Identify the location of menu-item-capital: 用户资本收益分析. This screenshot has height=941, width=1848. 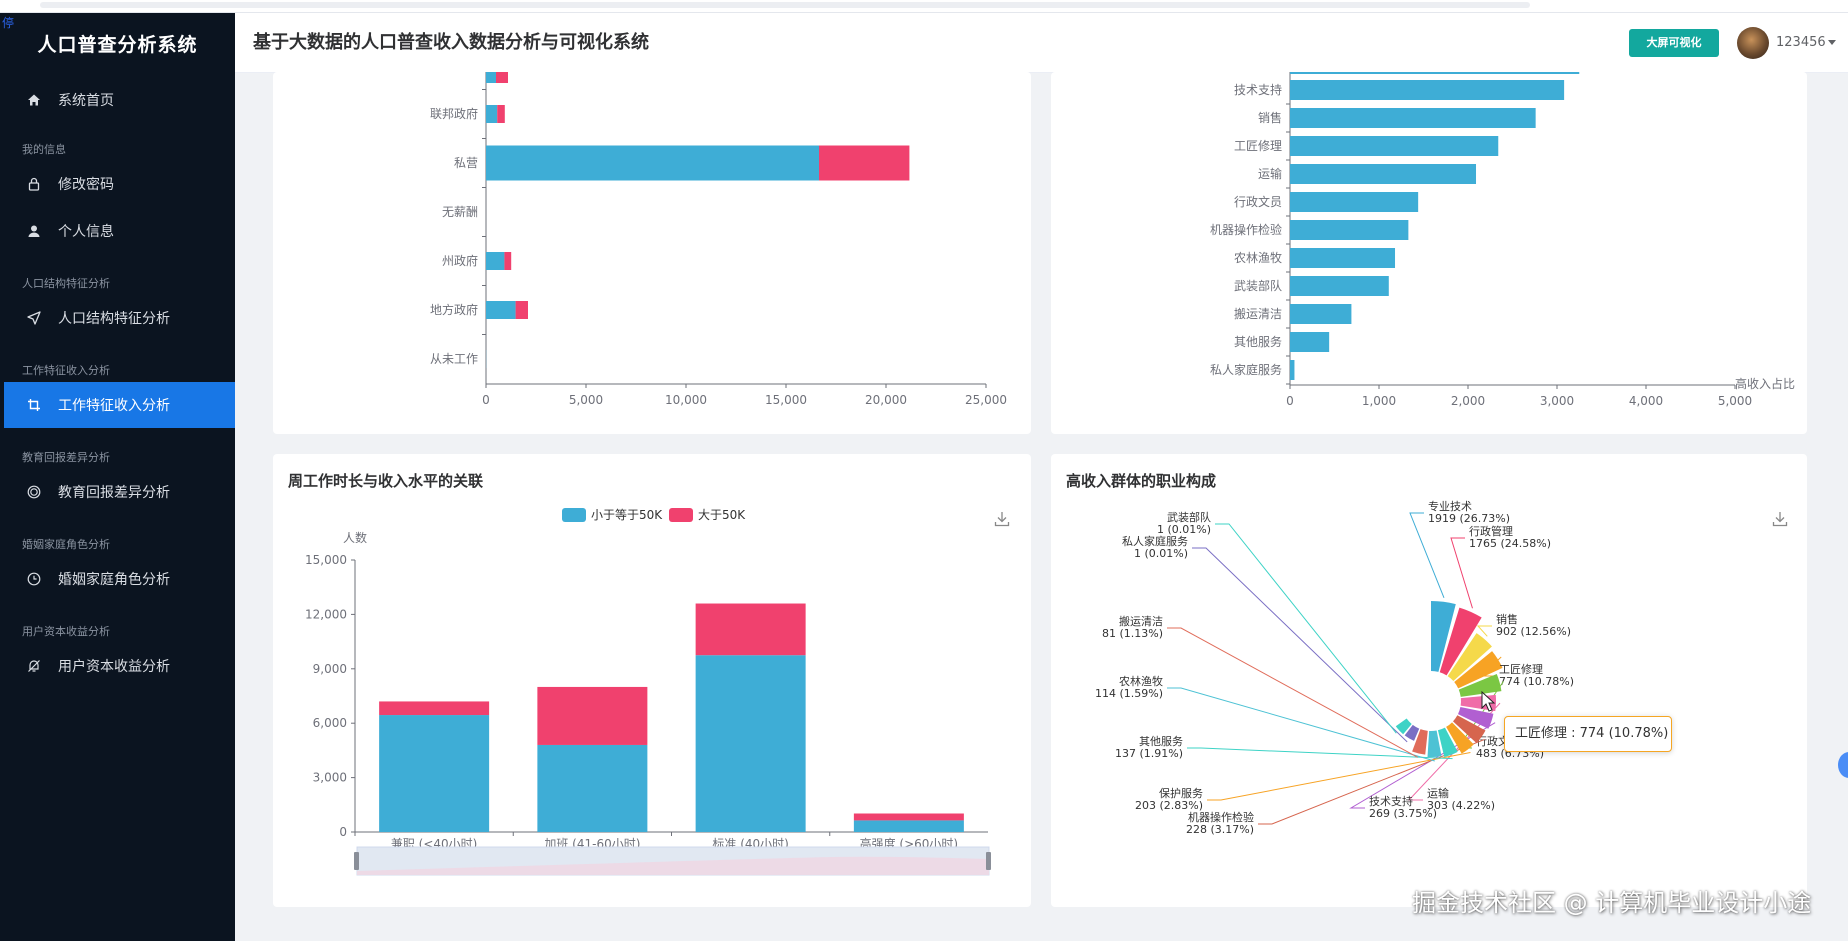
(119, 666).